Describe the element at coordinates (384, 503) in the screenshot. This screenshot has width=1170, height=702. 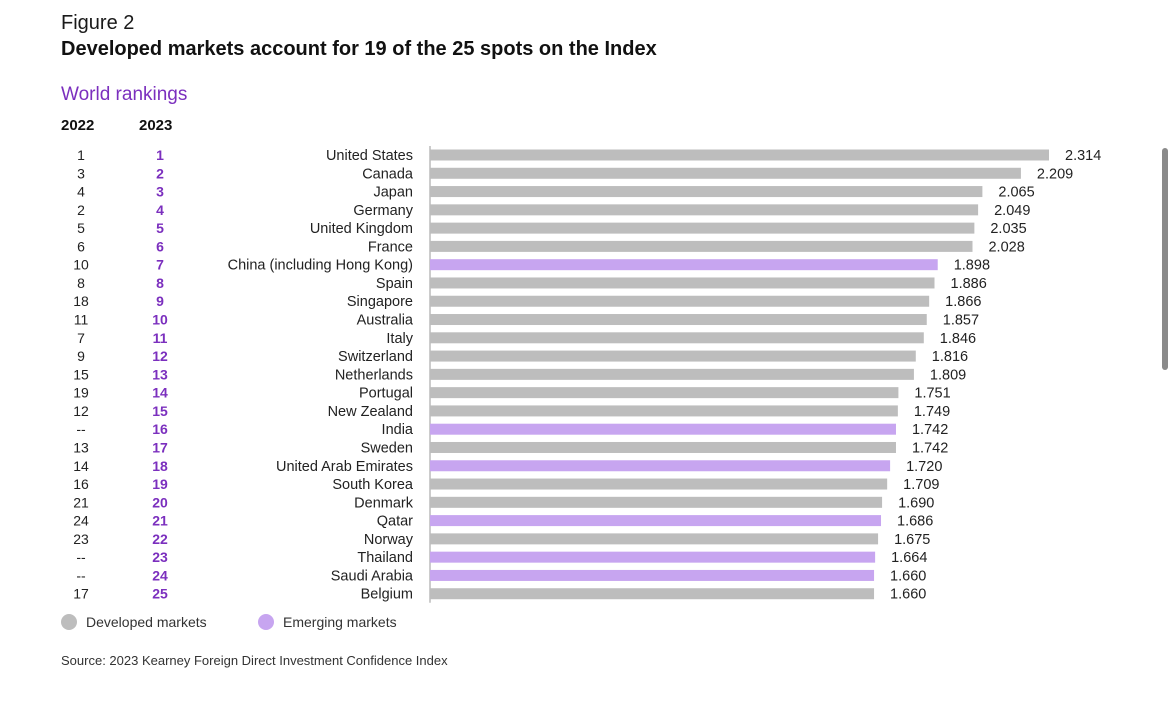
I see `country-label: Denmark` at that location.